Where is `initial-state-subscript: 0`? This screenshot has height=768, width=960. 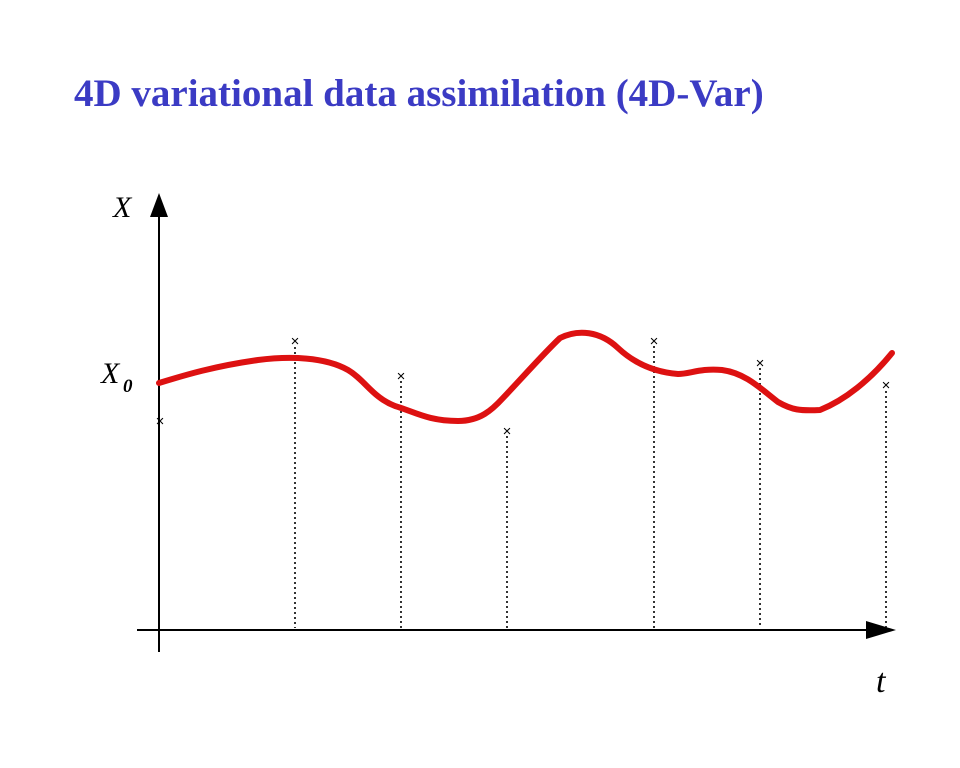 initial-state-subscript: 0 is located at coordinates (128, 386).